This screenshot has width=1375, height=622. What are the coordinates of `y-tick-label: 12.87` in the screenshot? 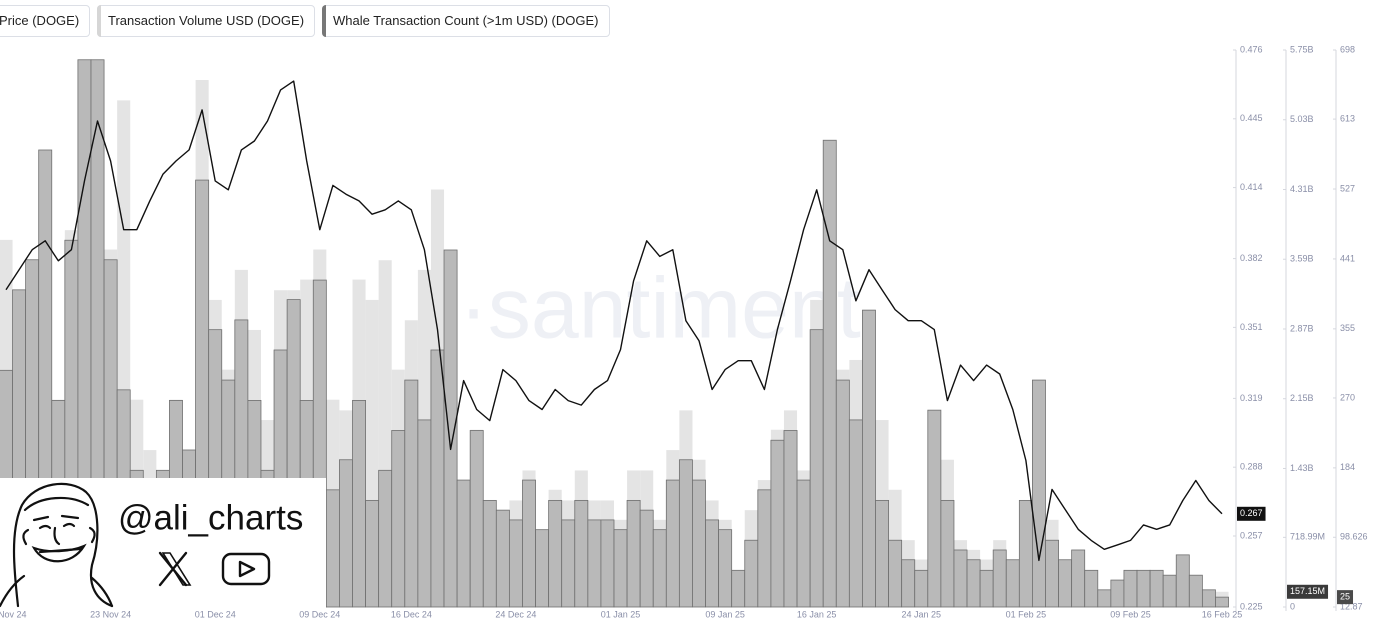 It's located at (1351, 606).